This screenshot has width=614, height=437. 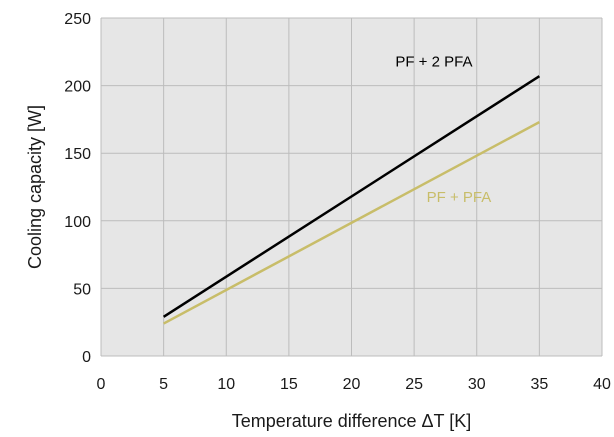 I want to click on y-tick-label-1: 50, so click(x=82, y=289).